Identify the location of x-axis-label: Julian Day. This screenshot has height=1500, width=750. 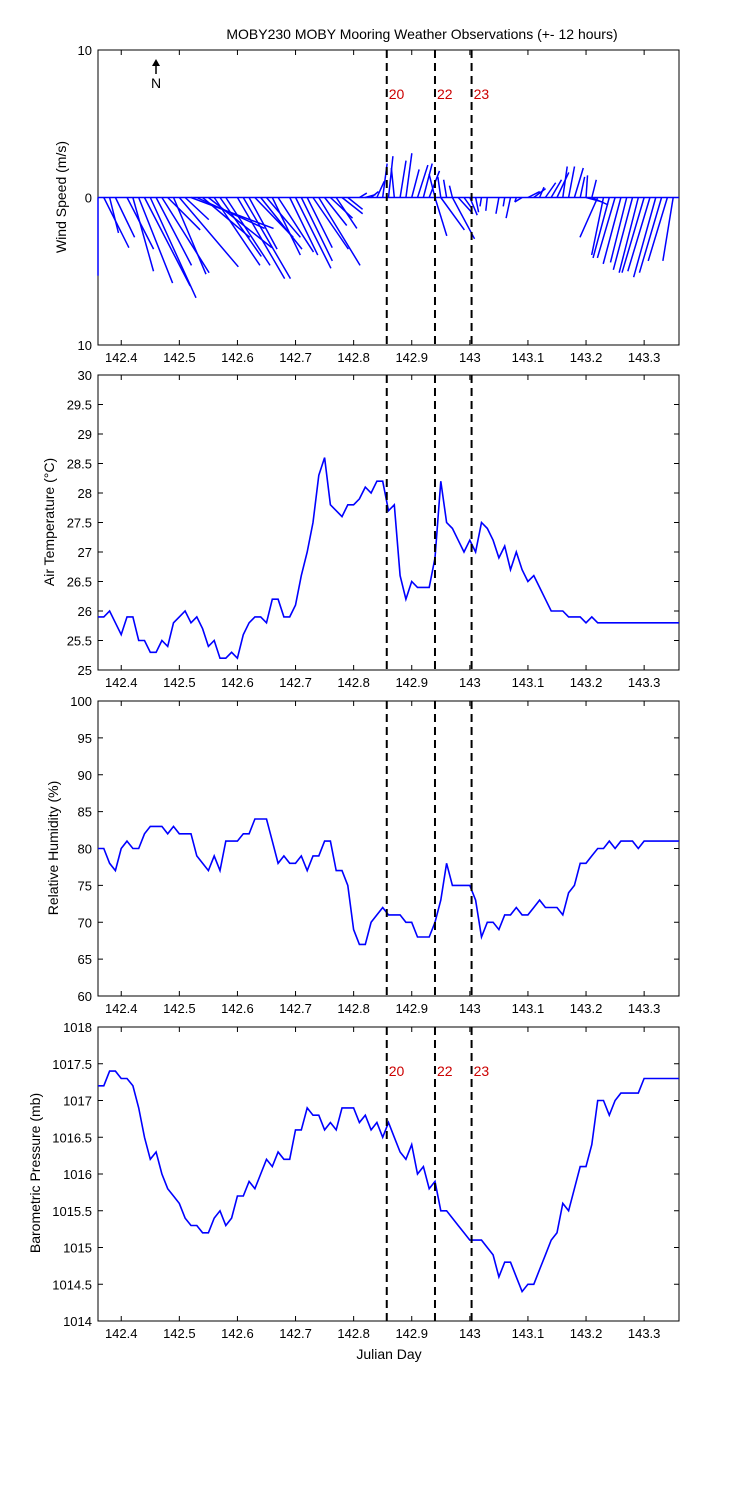
(388, 1354).